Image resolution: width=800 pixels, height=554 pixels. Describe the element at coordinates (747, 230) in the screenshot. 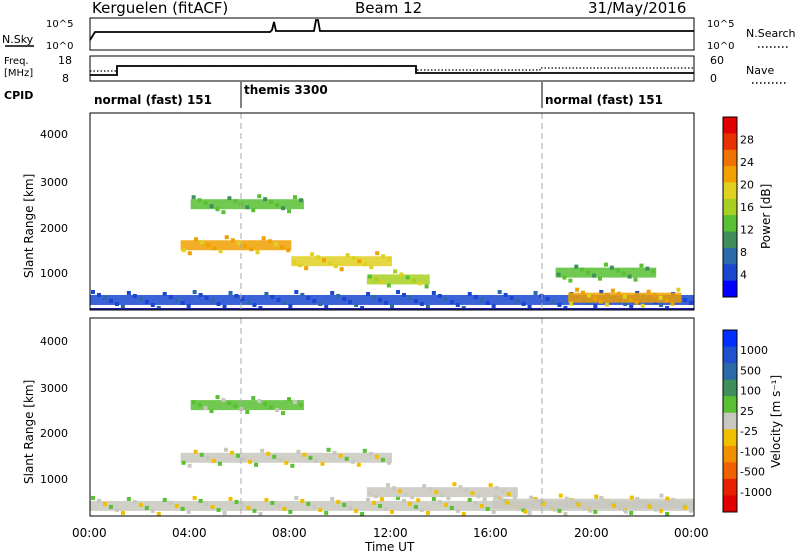

I see `colorbar-tick-label: 12` at that location.